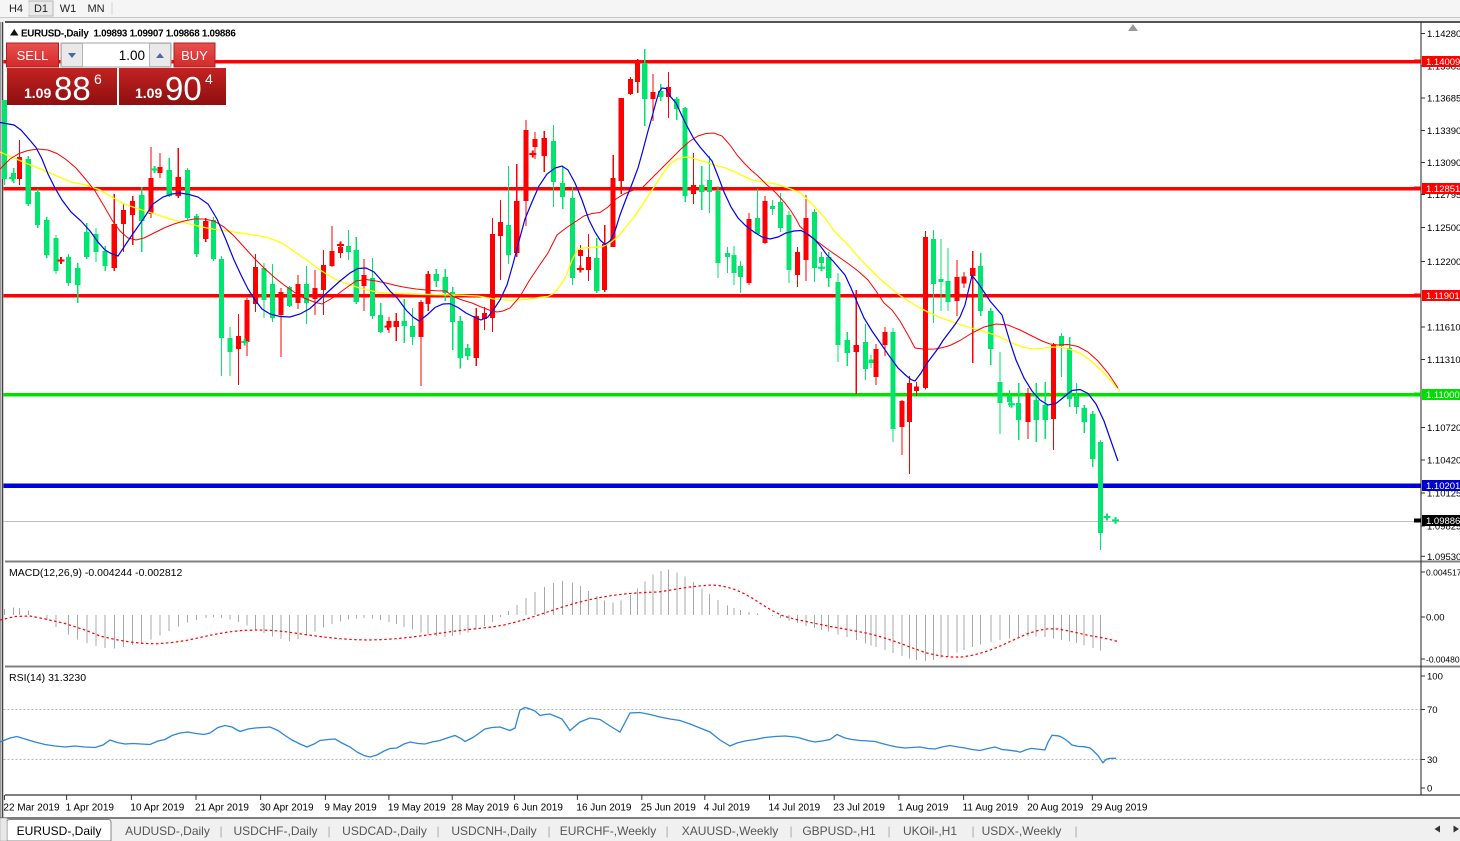  What do you see at coordinates (795, 808) in the screenshot?
I see `svg-text: 14 Jul 2019` at bounding box center [795, 808].